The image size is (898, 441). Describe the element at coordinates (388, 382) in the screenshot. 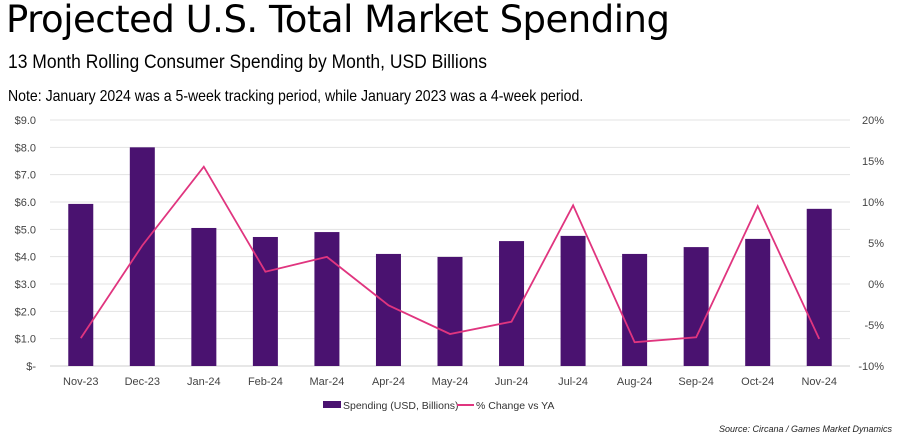

I see `x-tick-label: Apr-24` at that location.